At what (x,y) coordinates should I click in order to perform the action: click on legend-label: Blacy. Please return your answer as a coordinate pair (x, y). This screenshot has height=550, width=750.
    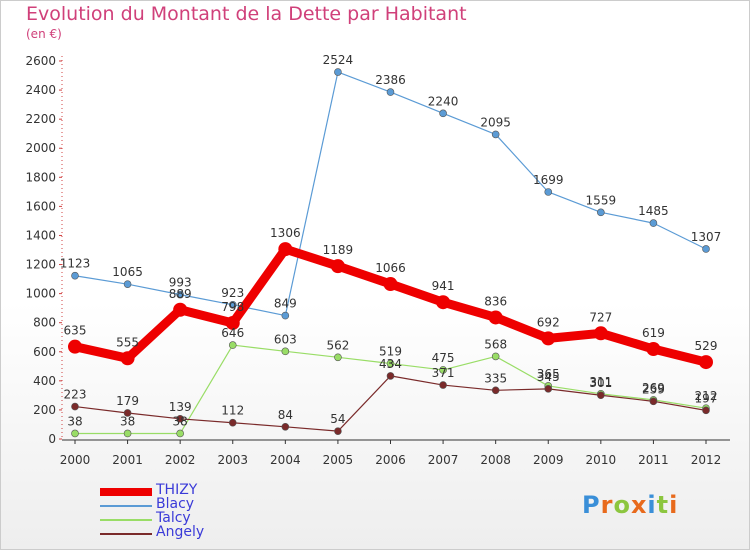
    Looking at the image, I should click on (175, 504).